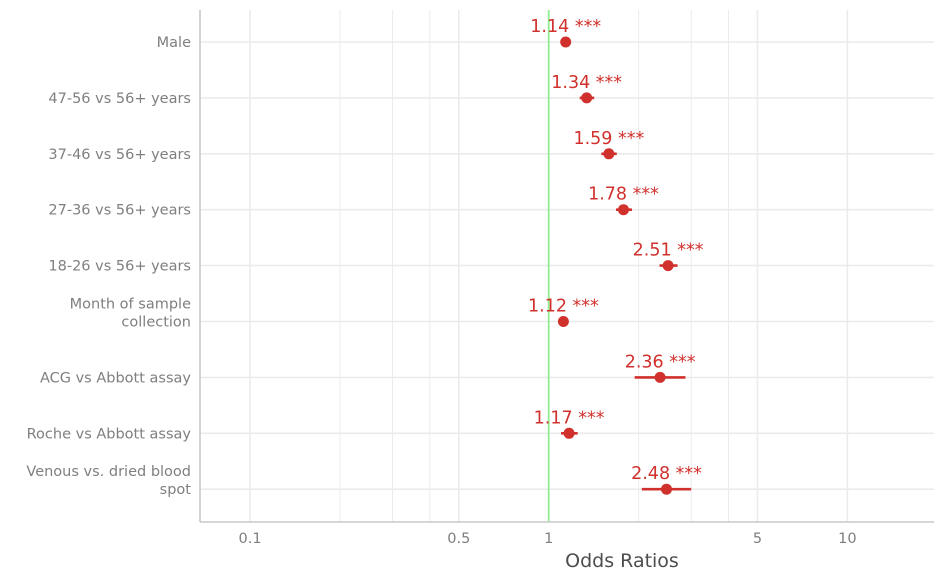 Image resolution: width=936 pixels, height=572 pixels. I want to click on estimate-row: 1.34 ***, so click(586, 88).